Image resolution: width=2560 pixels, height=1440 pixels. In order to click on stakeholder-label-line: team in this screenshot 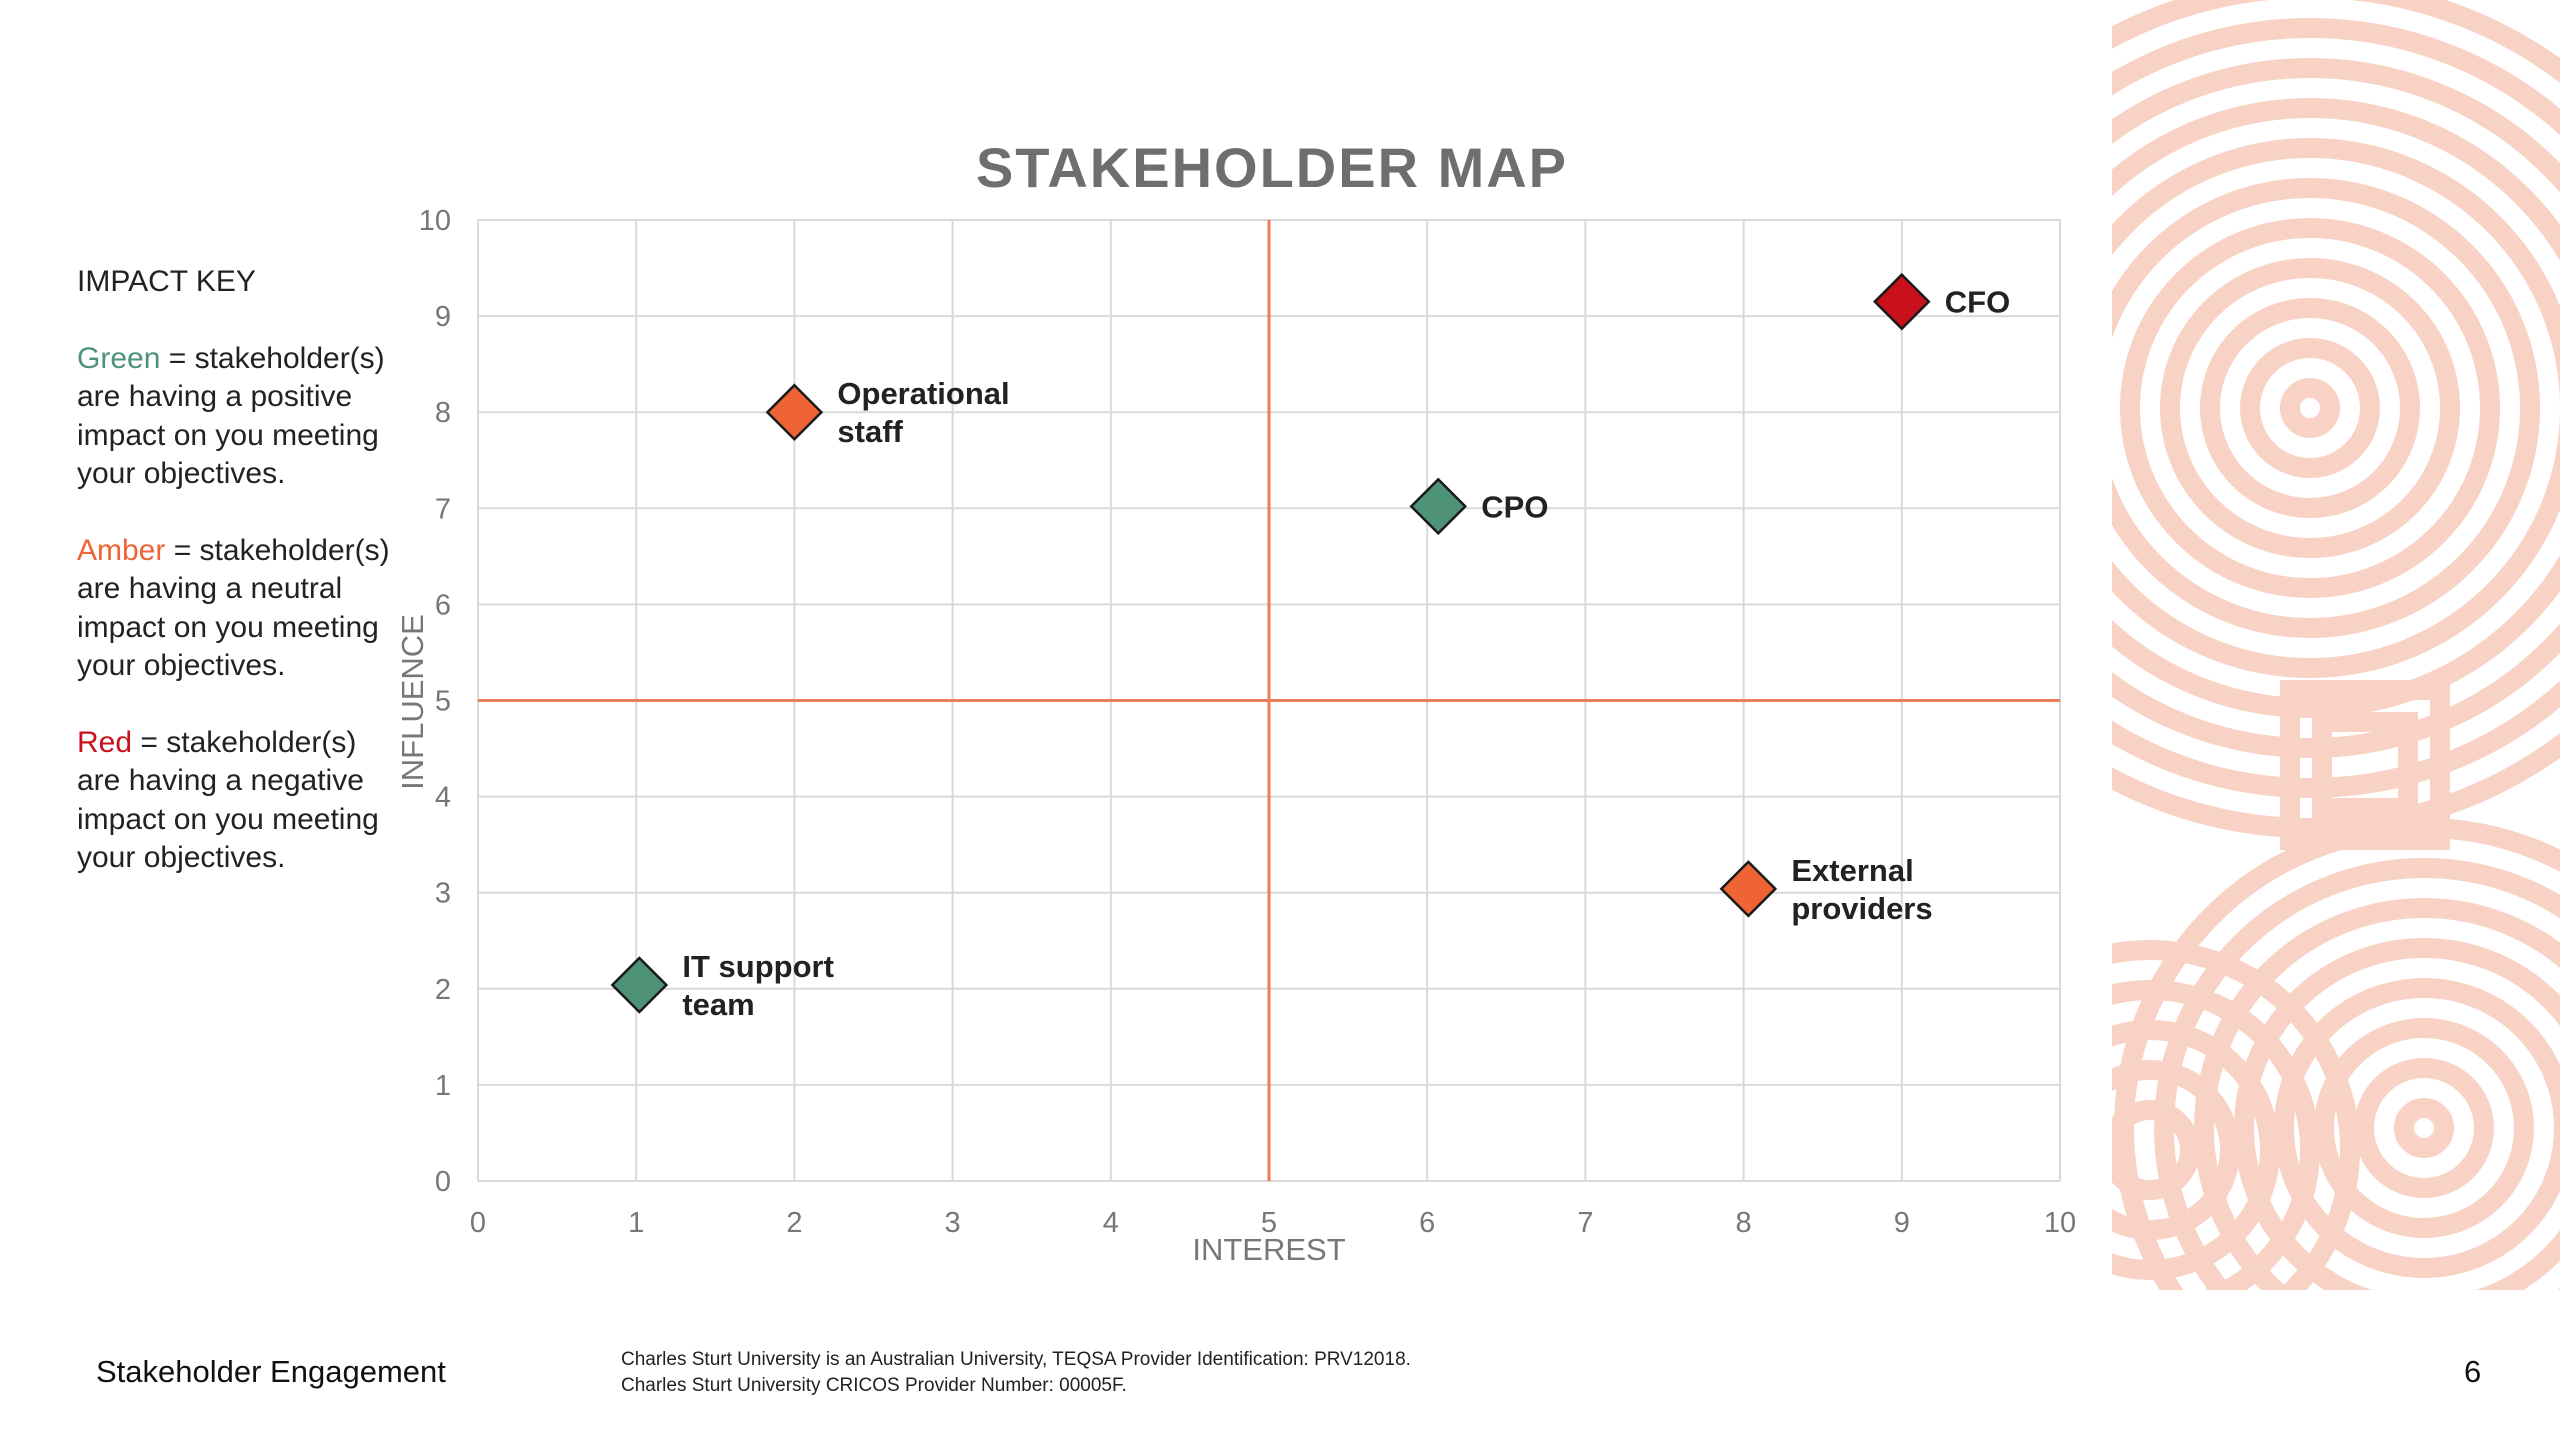, I will do `click(718, 1004)`.